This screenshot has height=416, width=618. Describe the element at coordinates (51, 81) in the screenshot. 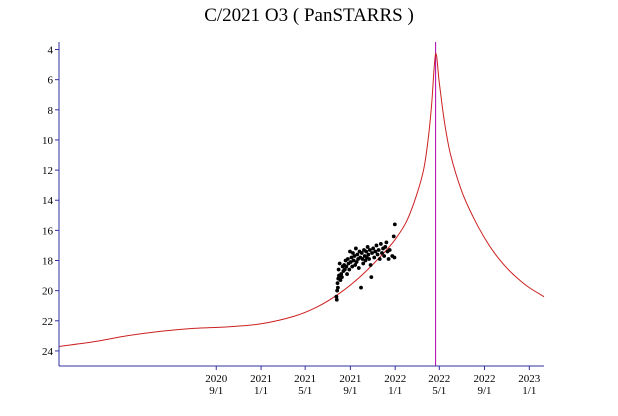

I see `y-tick-label: 6` at that location.